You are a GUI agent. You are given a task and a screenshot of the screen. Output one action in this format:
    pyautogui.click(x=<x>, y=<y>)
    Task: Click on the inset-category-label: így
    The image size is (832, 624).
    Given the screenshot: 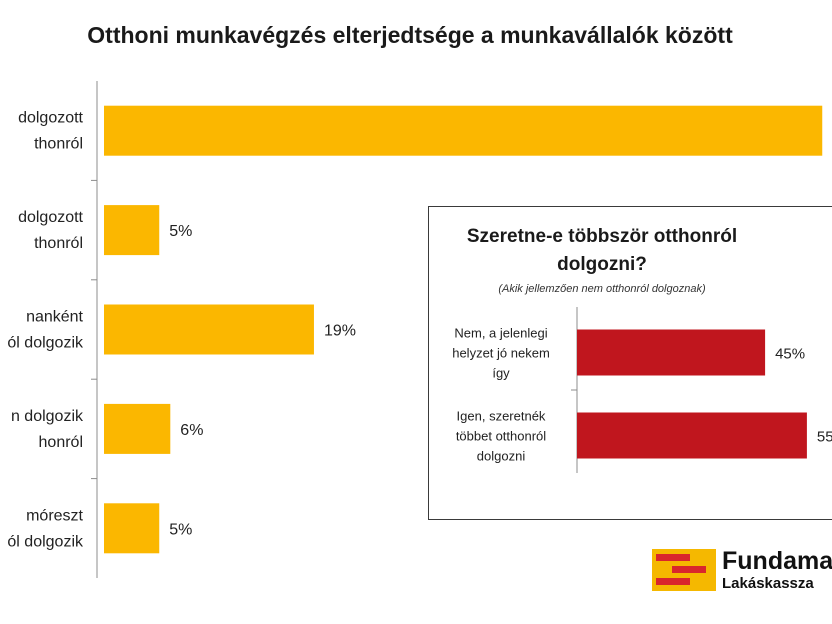 What is the action you would take?
    pyautogui.click(x=501, y=373)
    